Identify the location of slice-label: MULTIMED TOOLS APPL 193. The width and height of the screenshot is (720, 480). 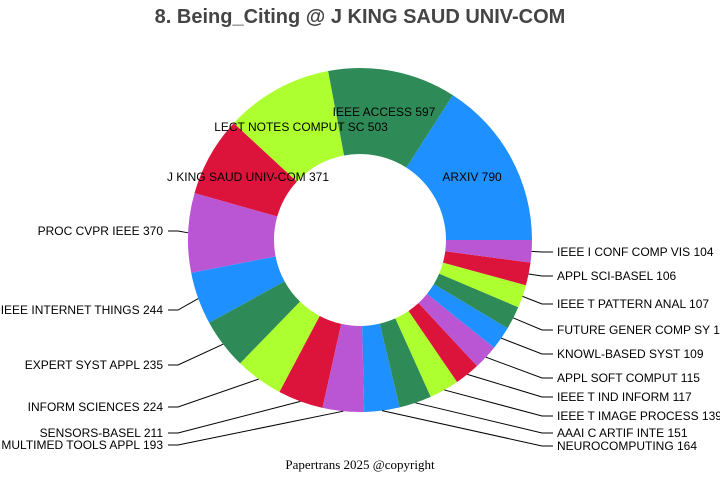
(82, 445).